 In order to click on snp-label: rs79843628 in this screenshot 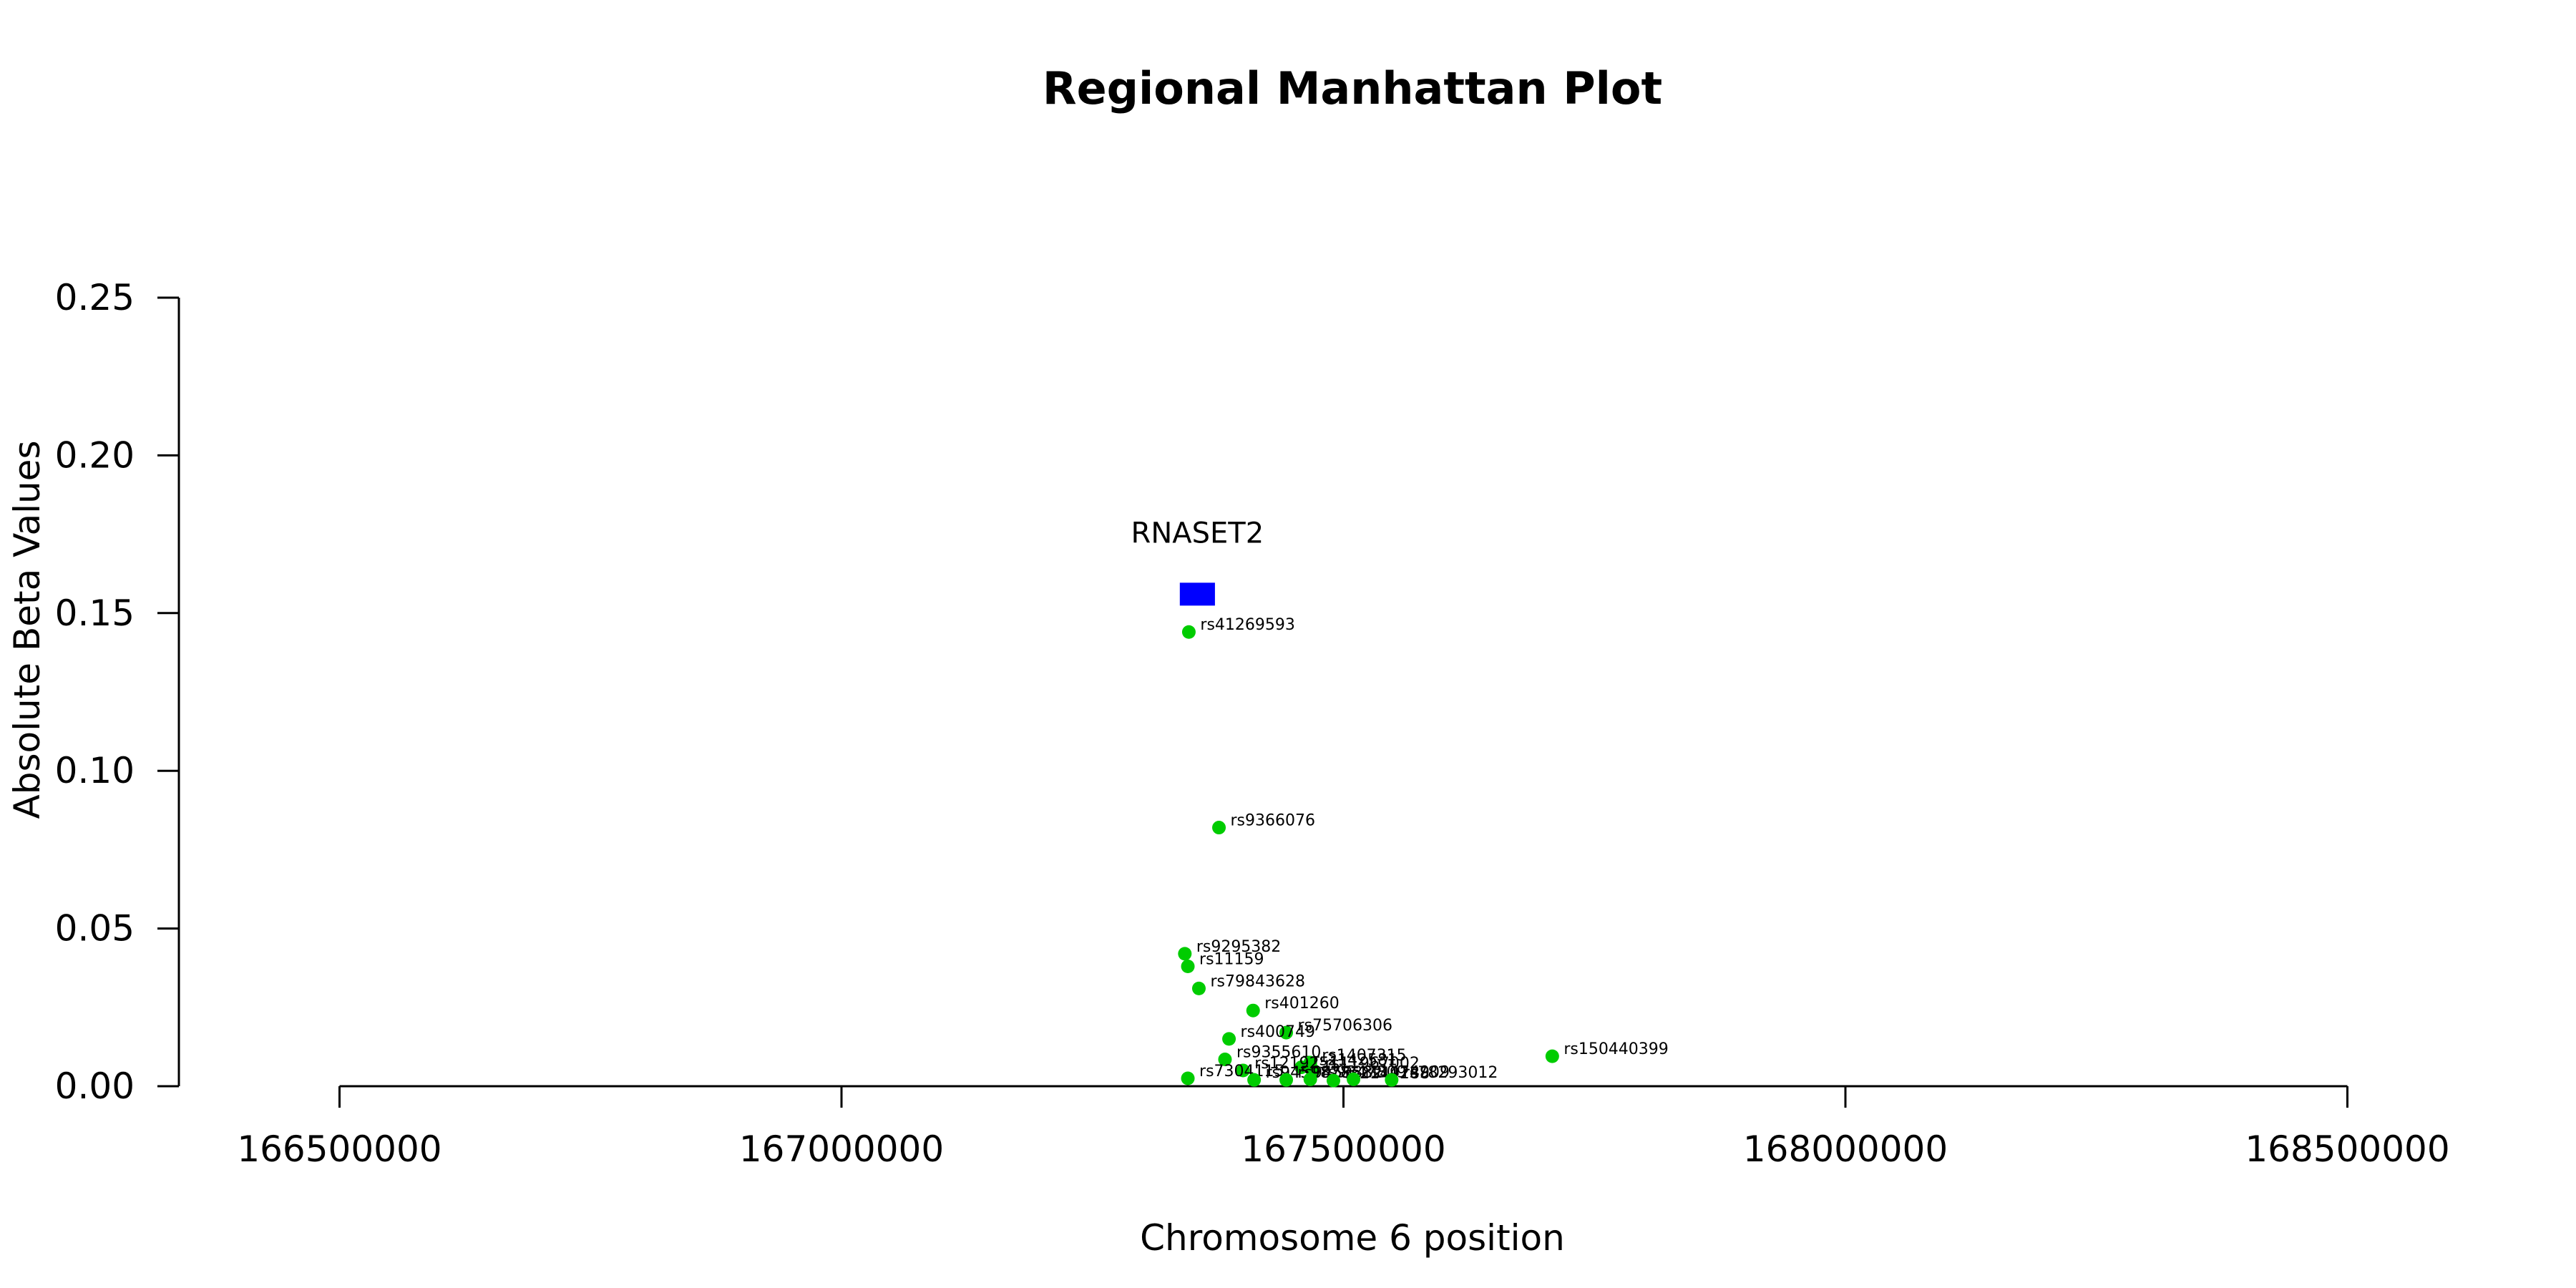, I will do `click(1257, 981)`.